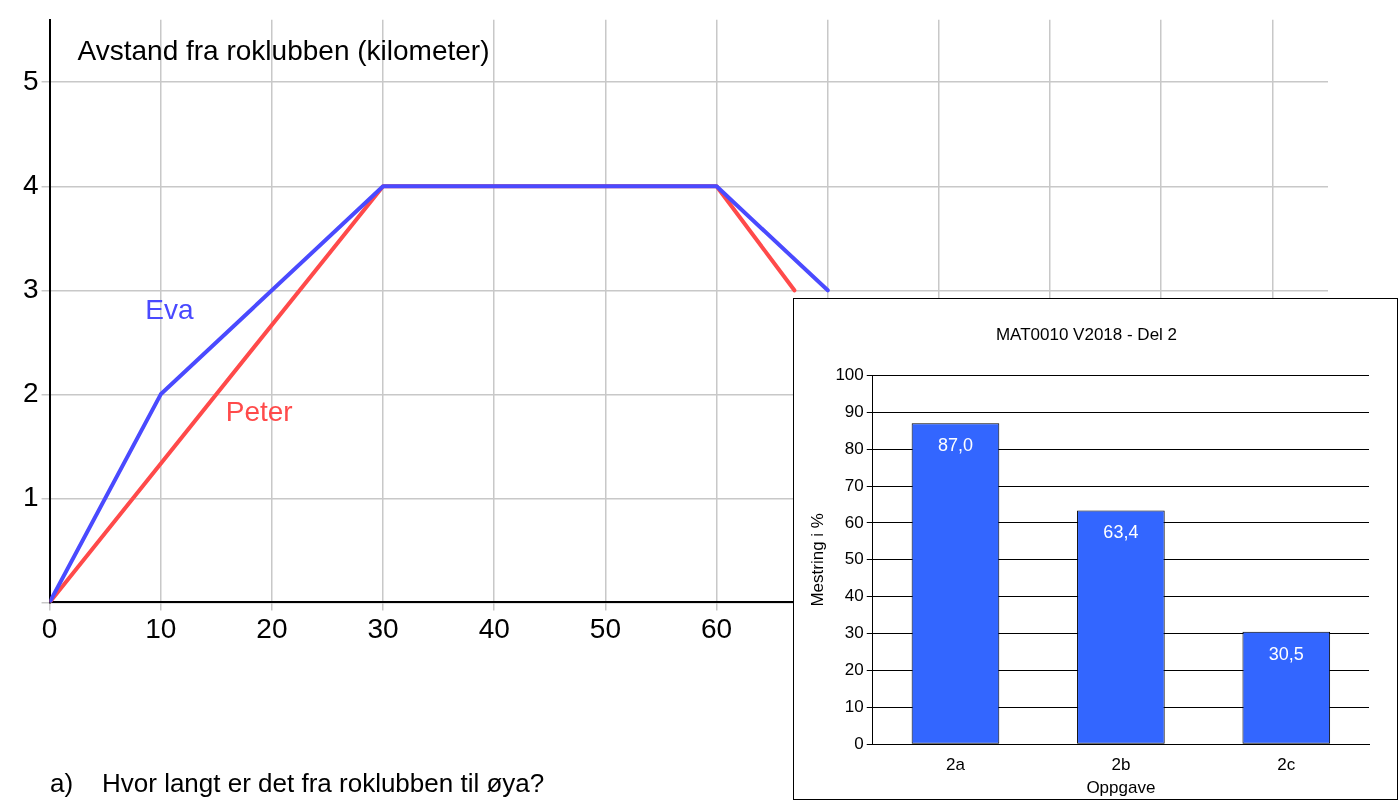 This screenshot has height=800, width=1398. What do you see at coordinates (1286, 765) in the screenshot?
I see `x-tick-label: 2c` at bounding box center [1286, 765].